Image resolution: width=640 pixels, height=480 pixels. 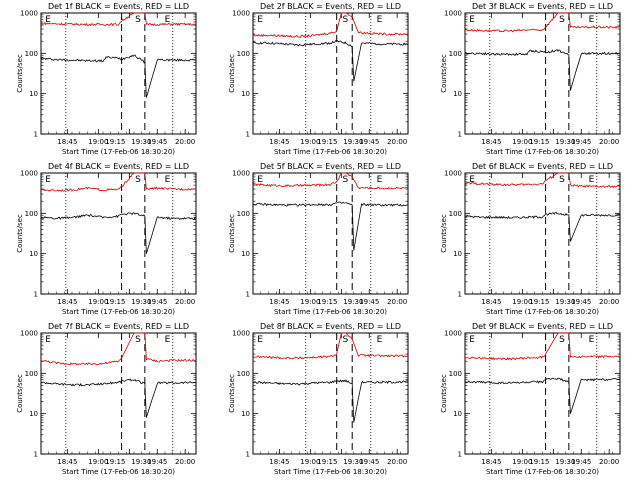 What do you see at coordinates (118, 166) in the screenshot?
I see `chart-title: Det 4f BLACK = Events, RED = LLD` at bounding box center [118, 166].